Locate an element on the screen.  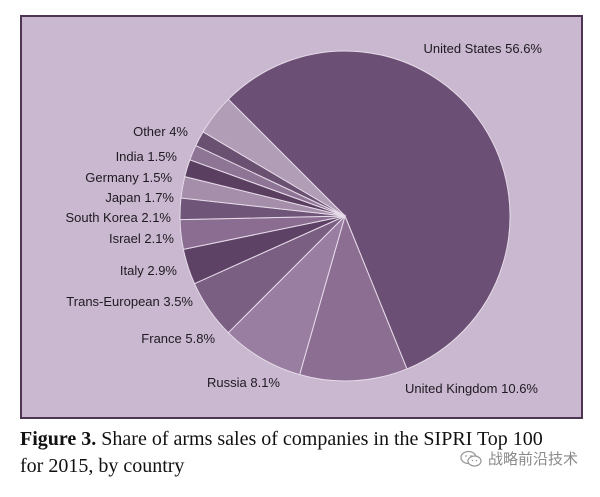
slice-label-germany: Germany 1.5% is located at coordinates (128, 177).